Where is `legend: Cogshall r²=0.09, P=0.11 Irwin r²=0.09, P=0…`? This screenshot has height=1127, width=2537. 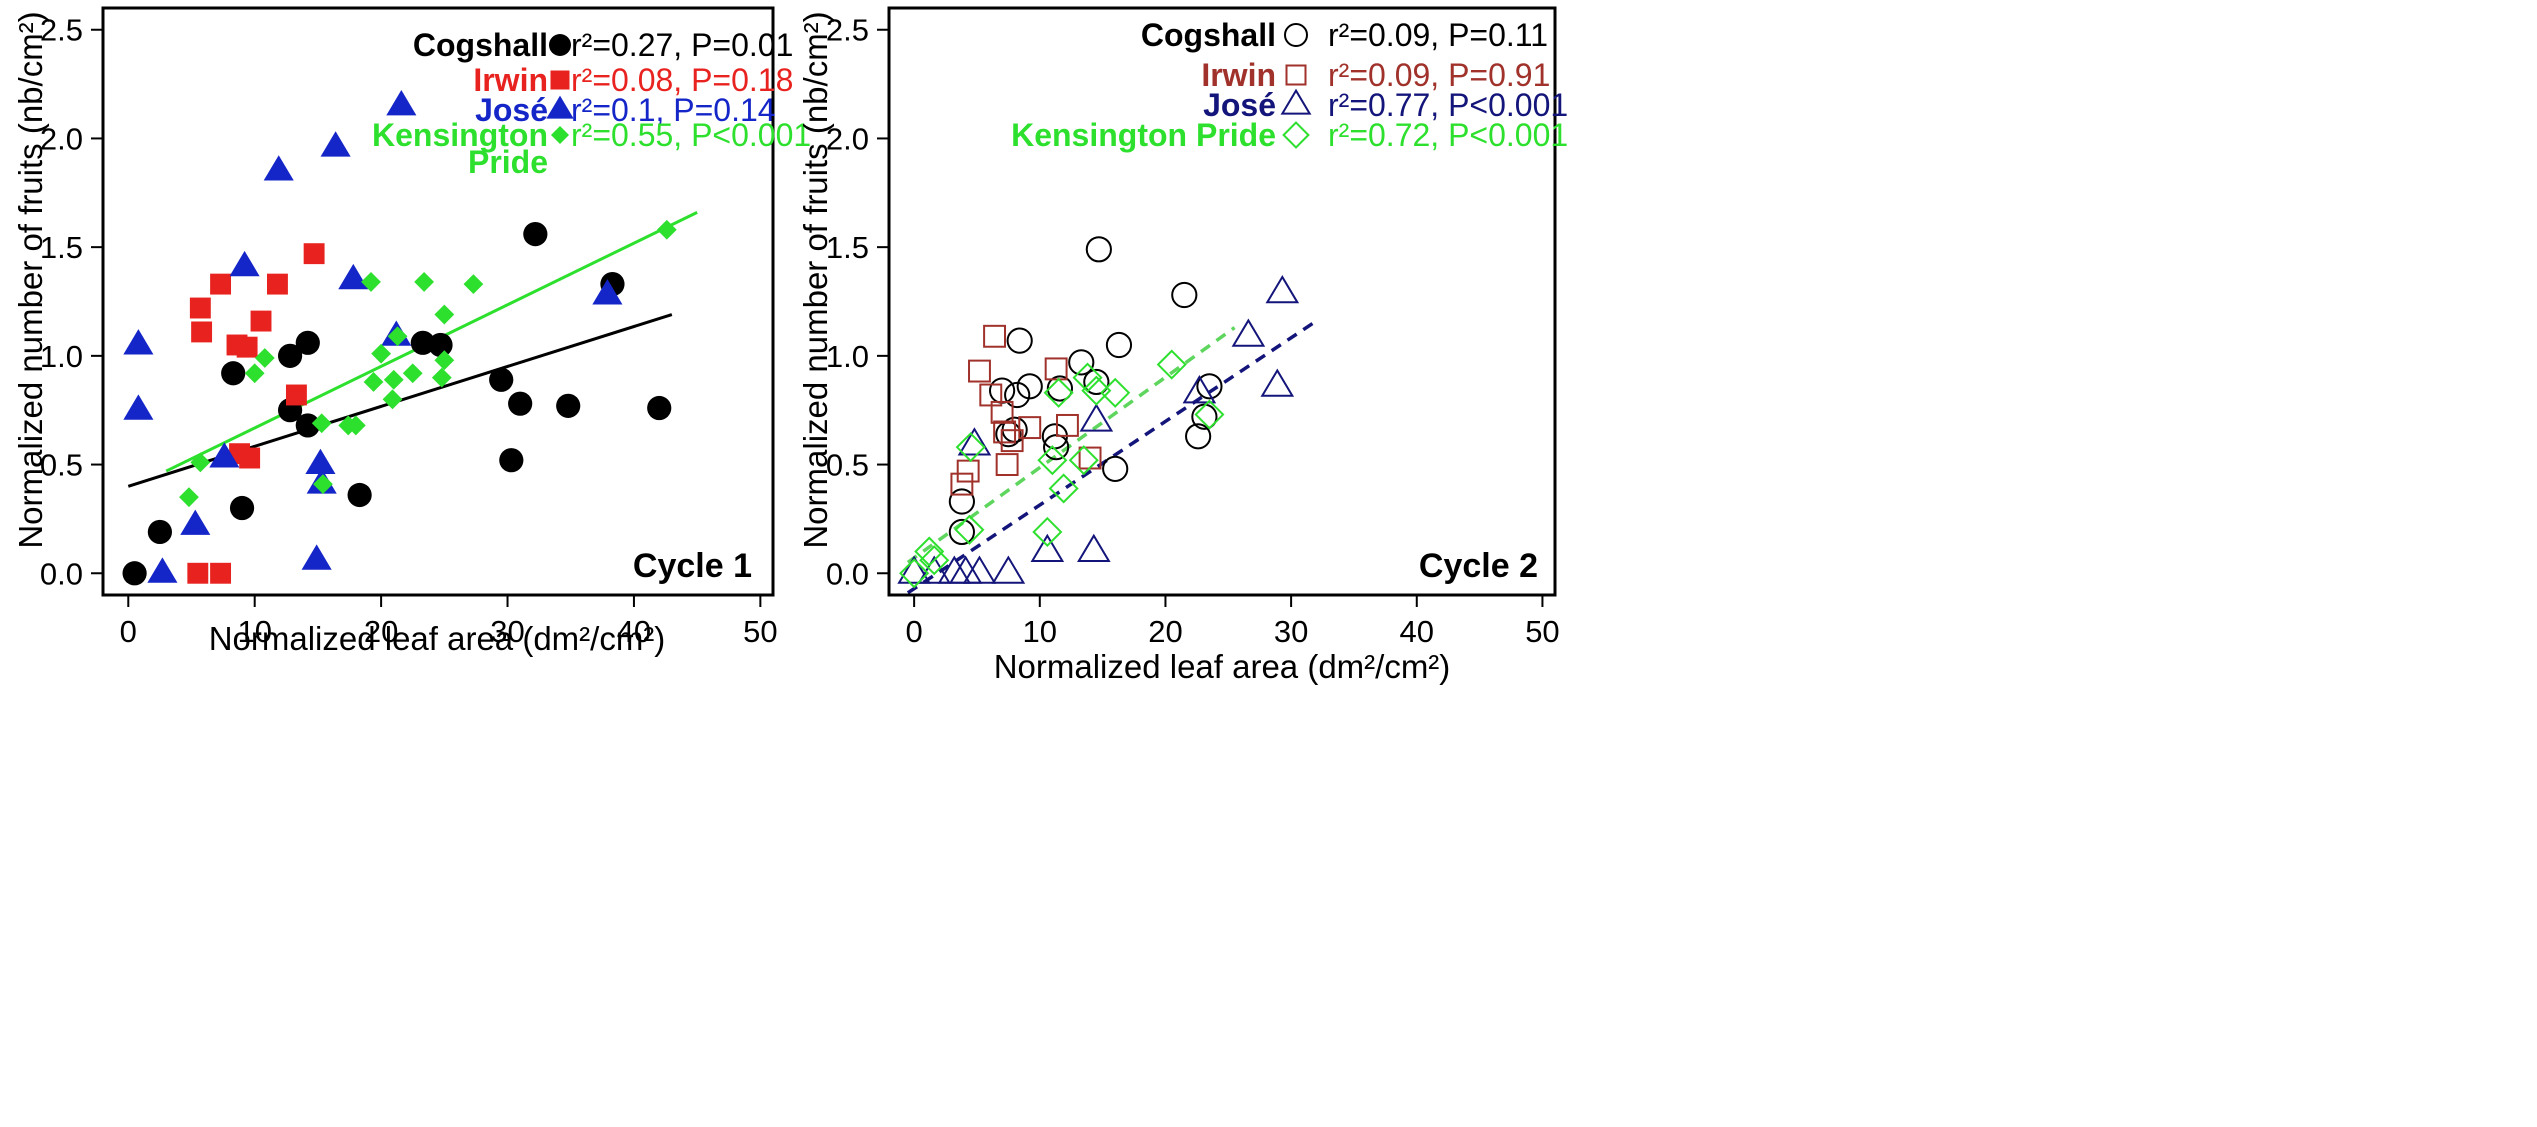 legend: Cogshall r²=0.09, P=0.11 Irwin r²=0.09, P=0… is located at coordinates (1289, 85).